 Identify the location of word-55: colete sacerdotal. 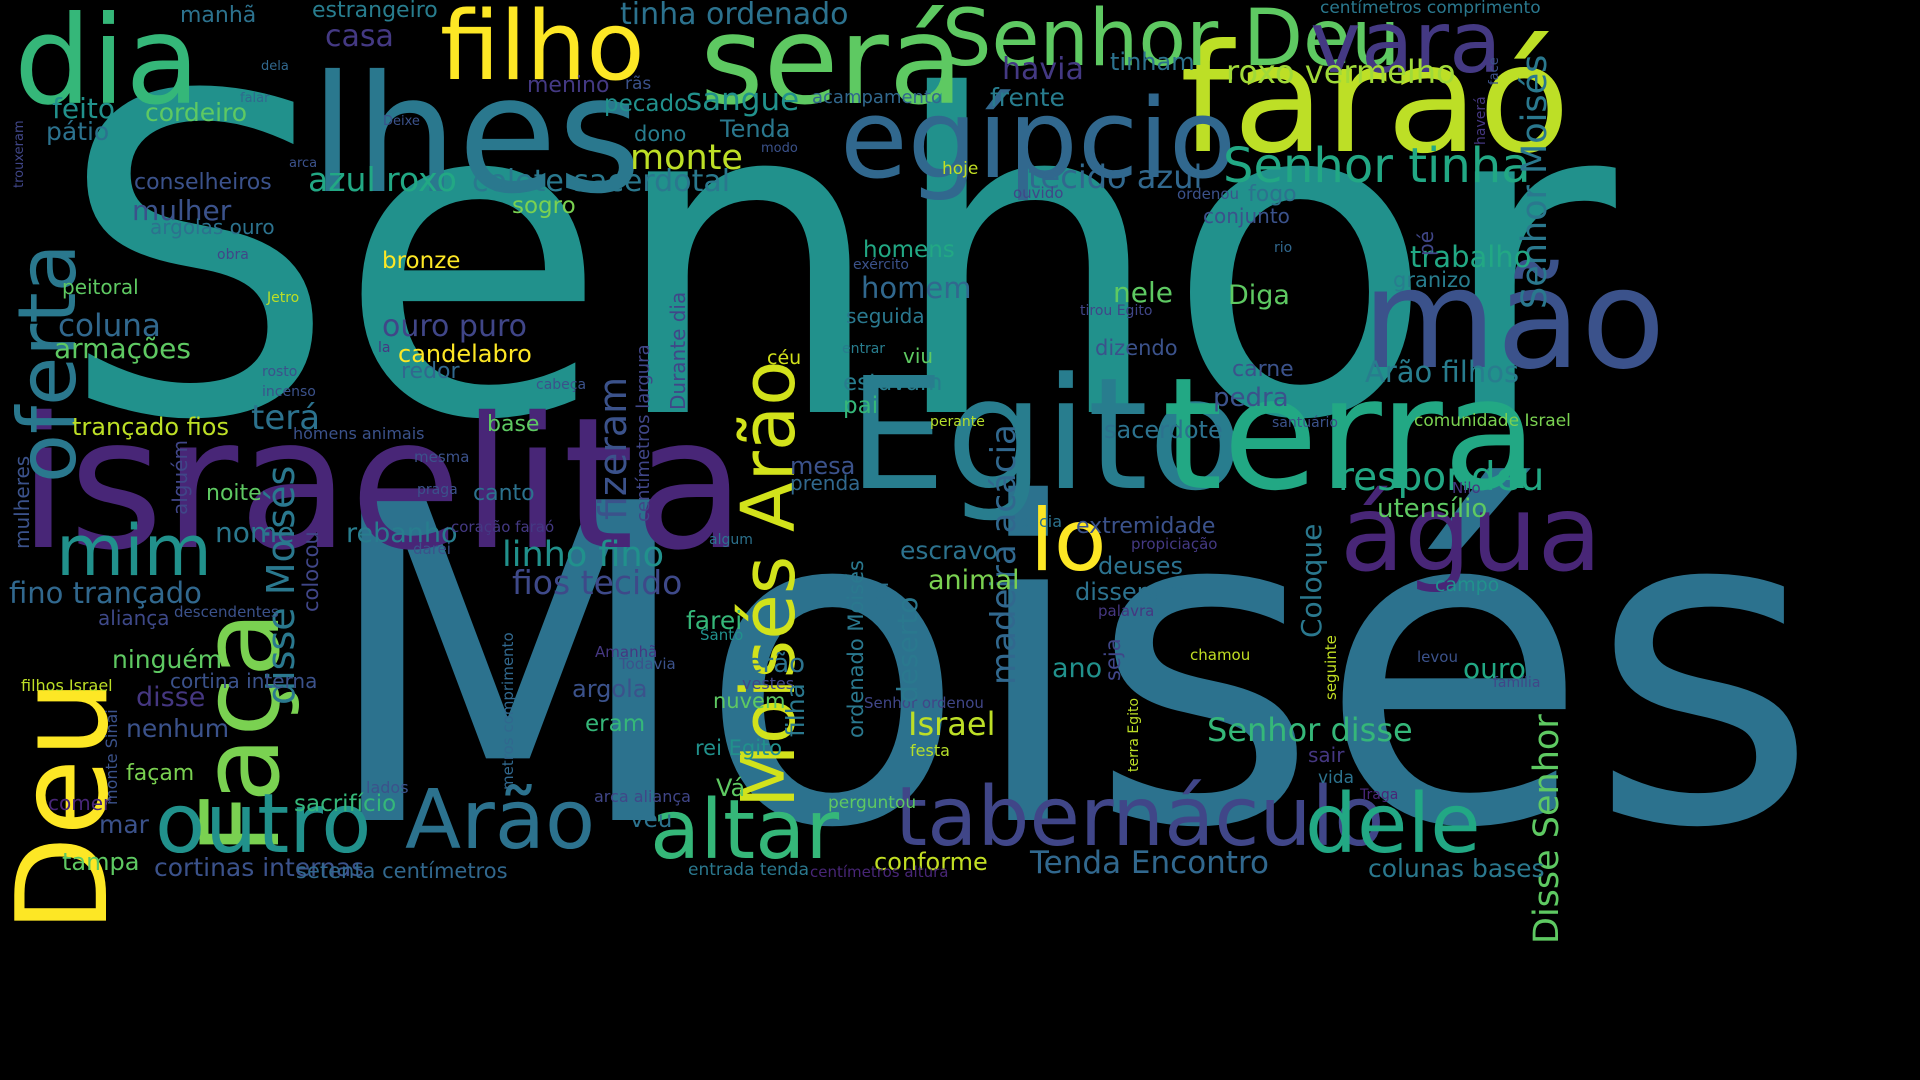
(601, 181).